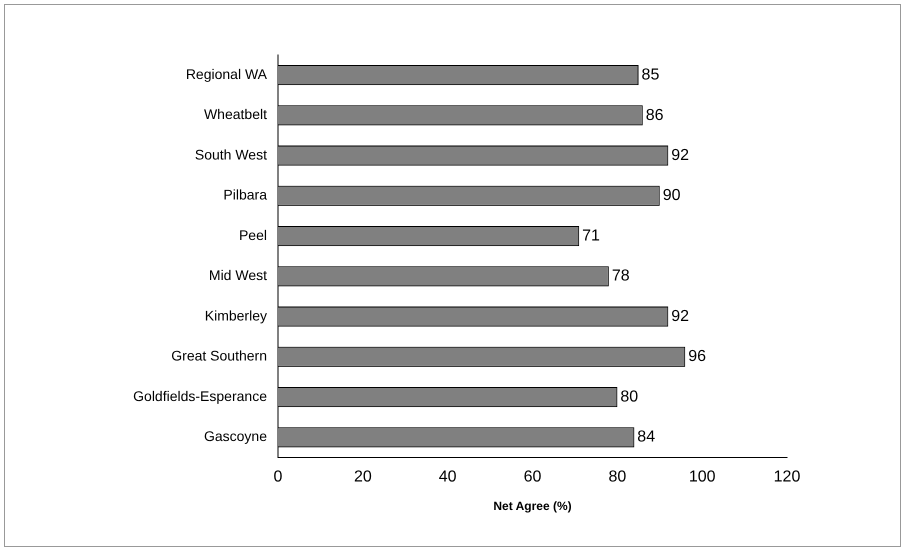  I want to click on x-tick-label: 40, so click(447, 477).